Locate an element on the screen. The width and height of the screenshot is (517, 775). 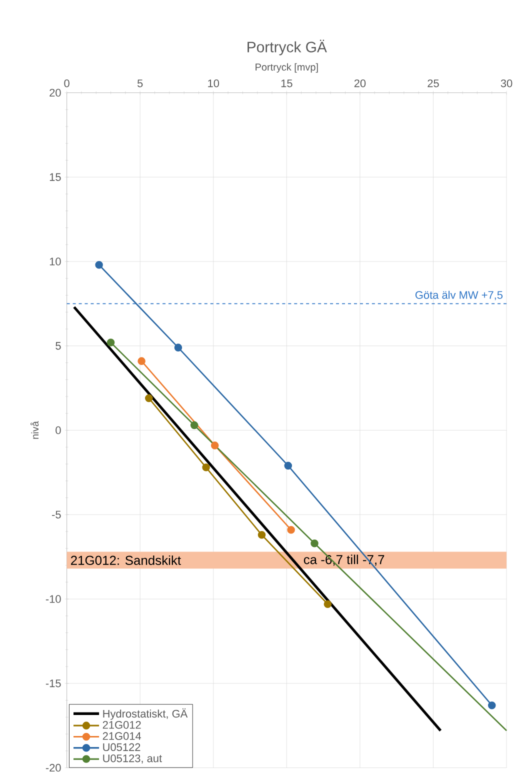
x-tick-label: 25 is located at coordinates (434, 83).